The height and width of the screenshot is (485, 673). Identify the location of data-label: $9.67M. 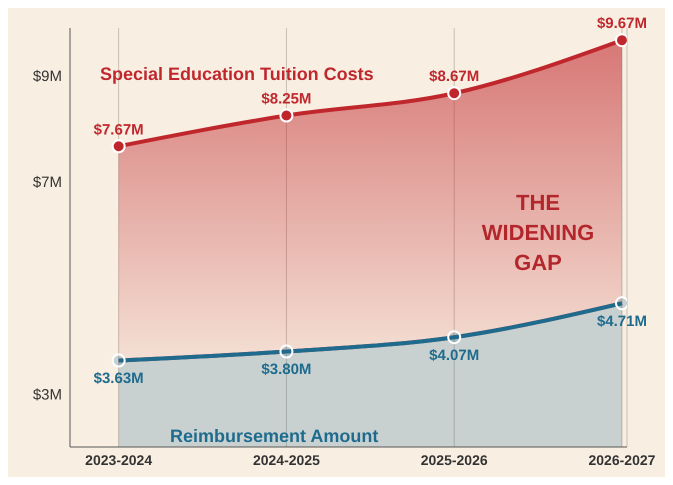
(621, 23).